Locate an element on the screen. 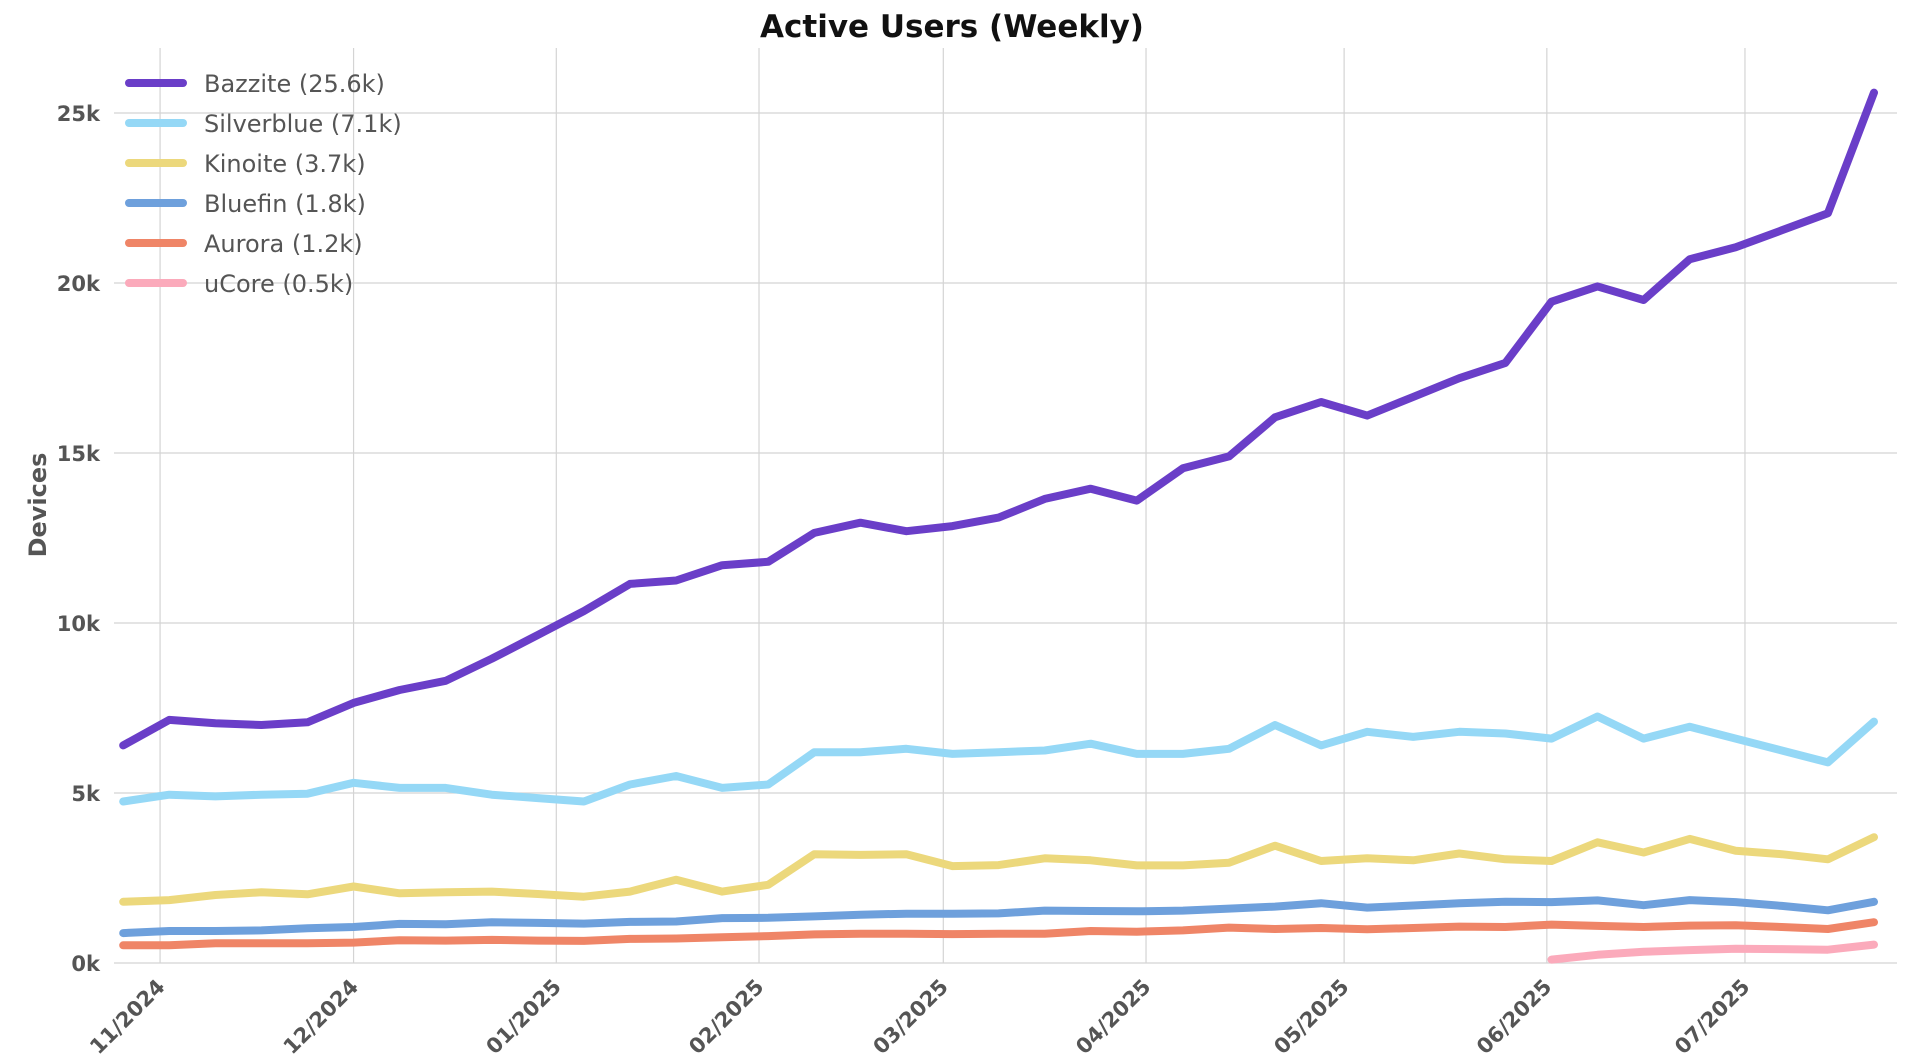 This screenshot has width=1906, height=1058. y-axis-label: Devices is located at coordinates (38, 505).